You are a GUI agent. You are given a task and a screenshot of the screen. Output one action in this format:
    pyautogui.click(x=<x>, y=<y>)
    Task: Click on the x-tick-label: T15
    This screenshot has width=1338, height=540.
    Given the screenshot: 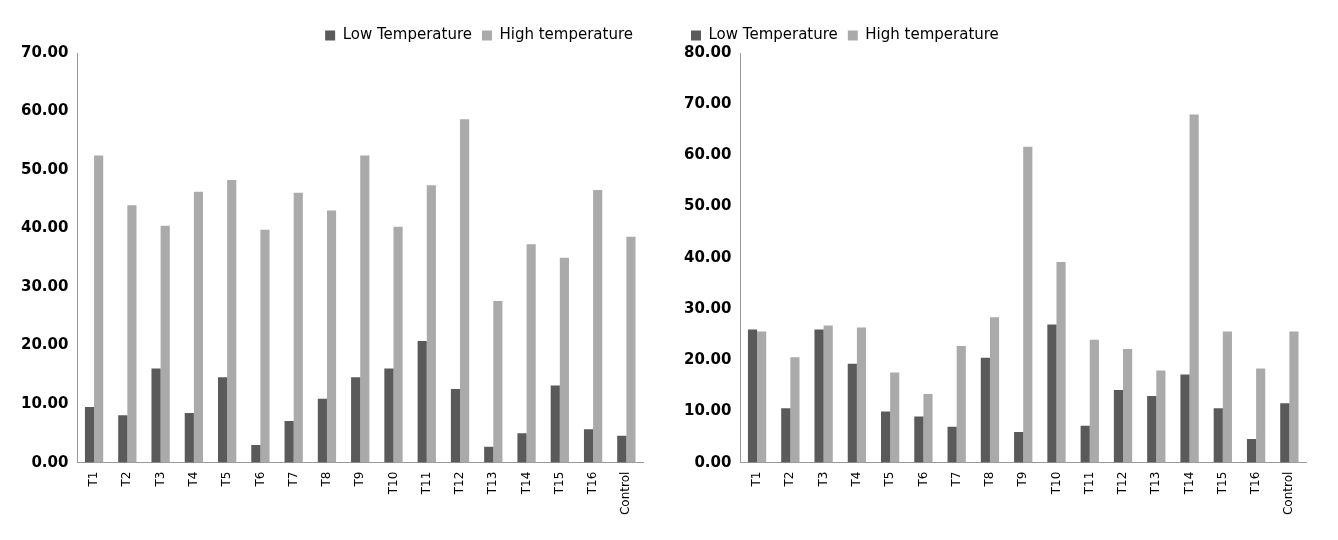 What is the action you would take?
    pyautogui.click(x=558, y=483)
    